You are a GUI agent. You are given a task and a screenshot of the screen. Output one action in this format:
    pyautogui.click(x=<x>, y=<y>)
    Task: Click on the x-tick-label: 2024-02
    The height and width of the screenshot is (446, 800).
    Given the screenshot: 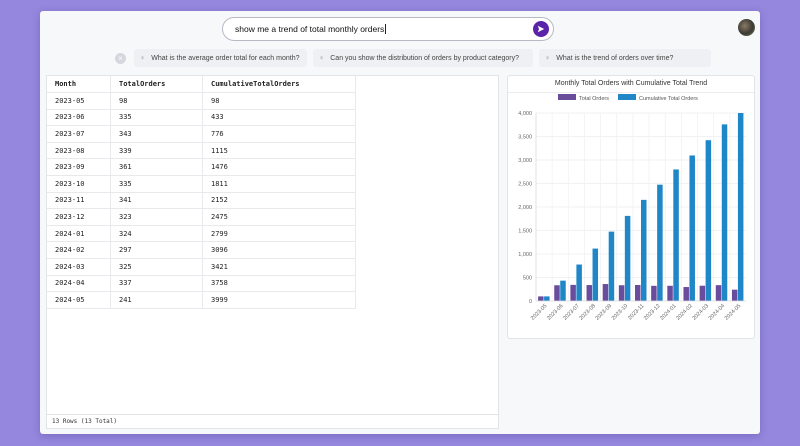 What is the action you would take?
    pyautogui.click(x=684, y=312)
    